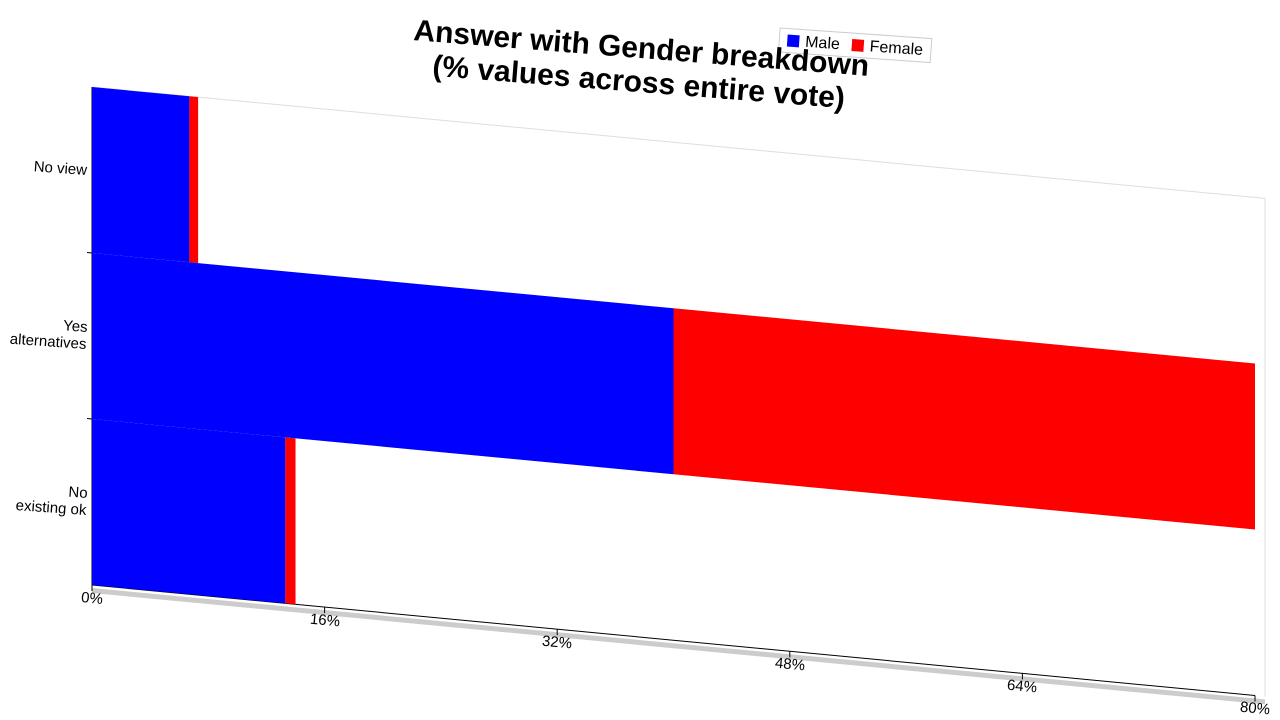  Describe the element at coordinates (324, 620) in the screenshot. I see `x-tick-label: 16%` at that location.